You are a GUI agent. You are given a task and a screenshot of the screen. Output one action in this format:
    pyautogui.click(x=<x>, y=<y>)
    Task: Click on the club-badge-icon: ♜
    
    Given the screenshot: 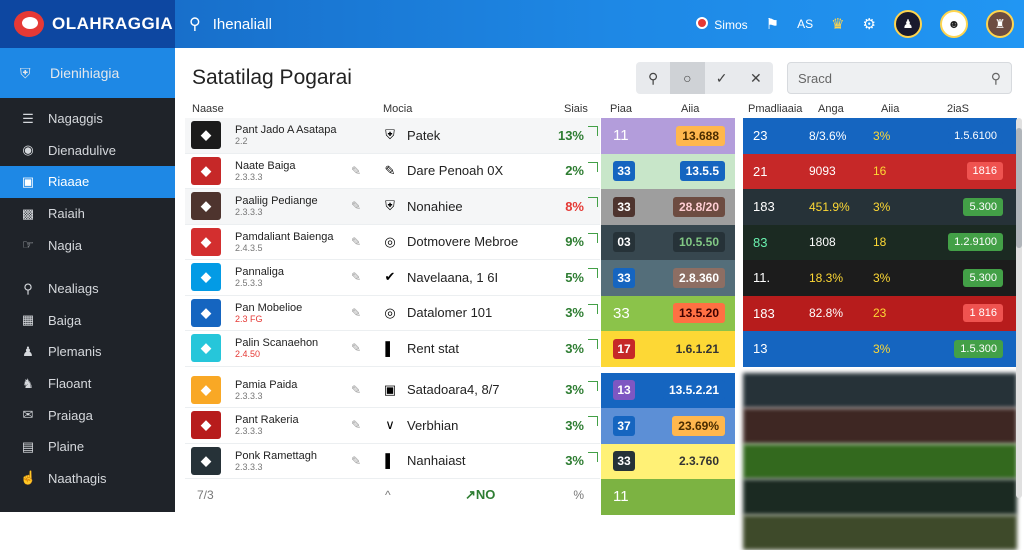 What is the action you would take?
    pyautogui.click(x=1000, y=24)
    